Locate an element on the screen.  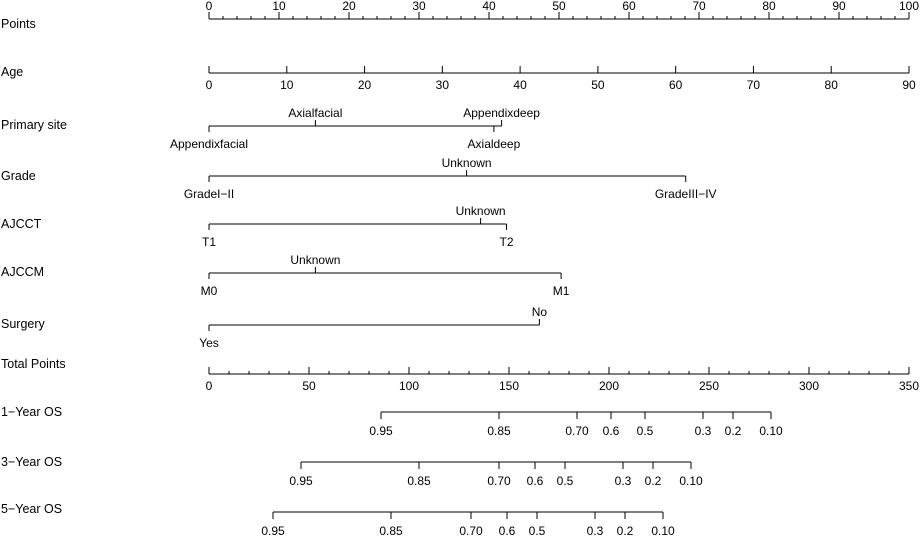
tick-label-age: 30 is located at coordinates (443, 85).